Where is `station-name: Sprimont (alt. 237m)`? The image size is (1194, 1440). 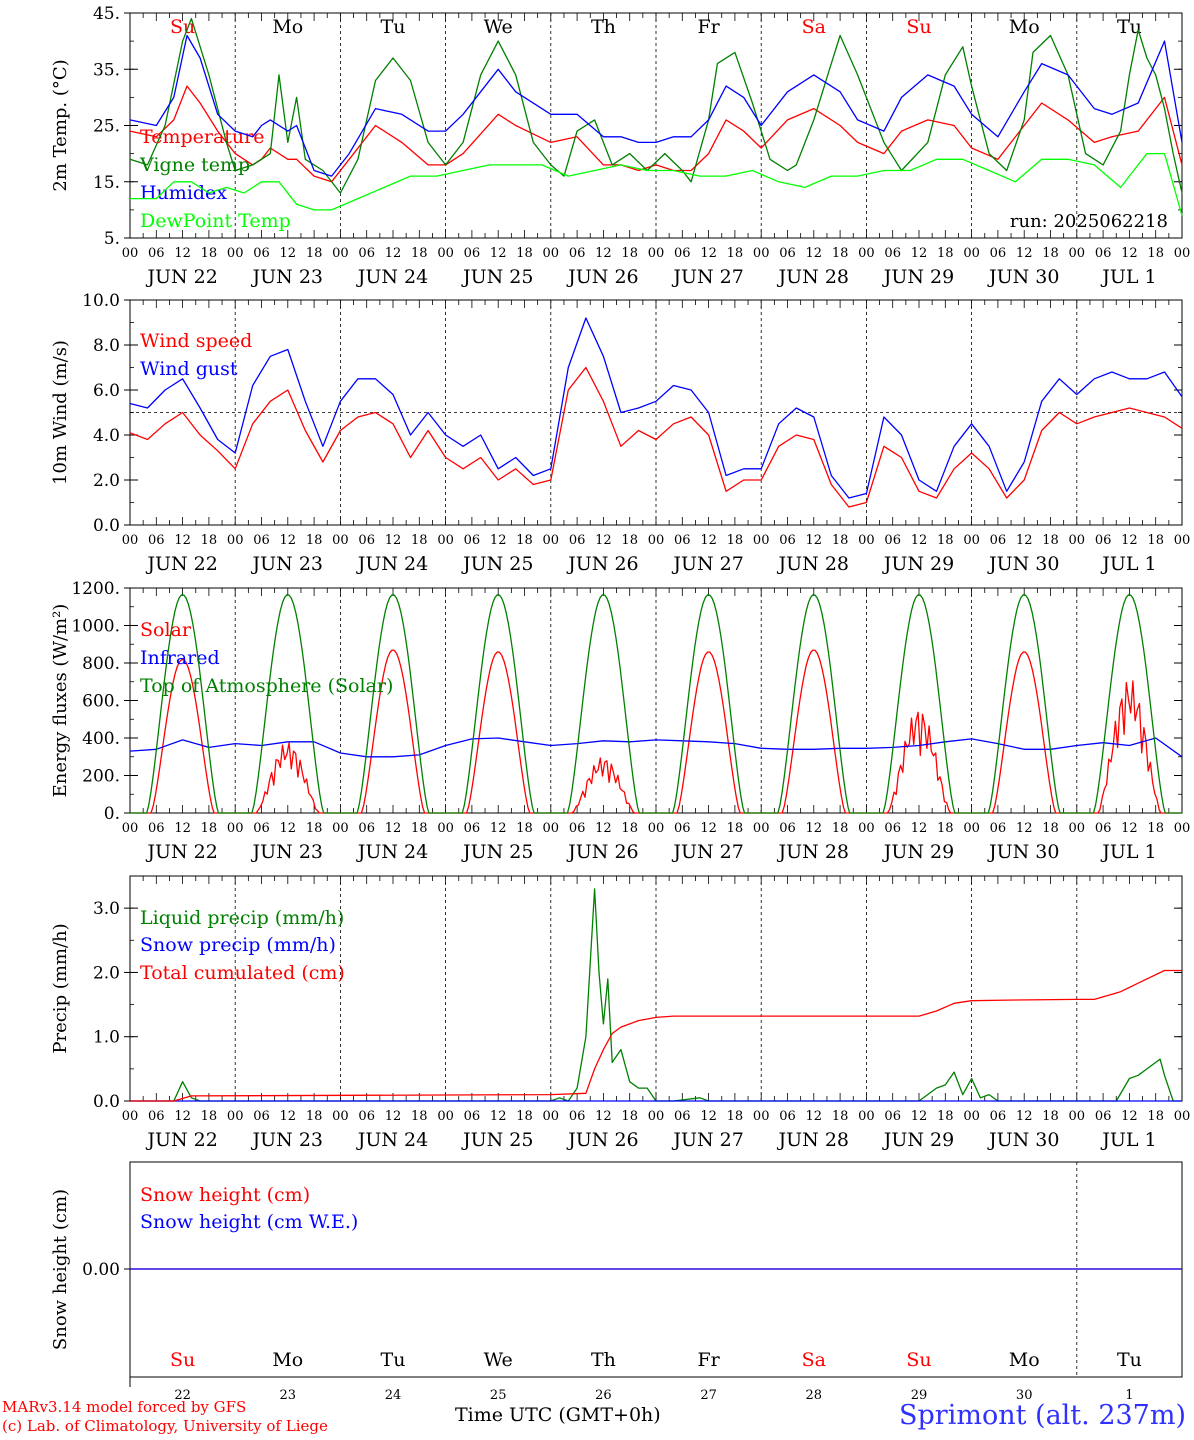 station-name: Sprimont (alt. 237m) is located at coordinates (1042, 1415).